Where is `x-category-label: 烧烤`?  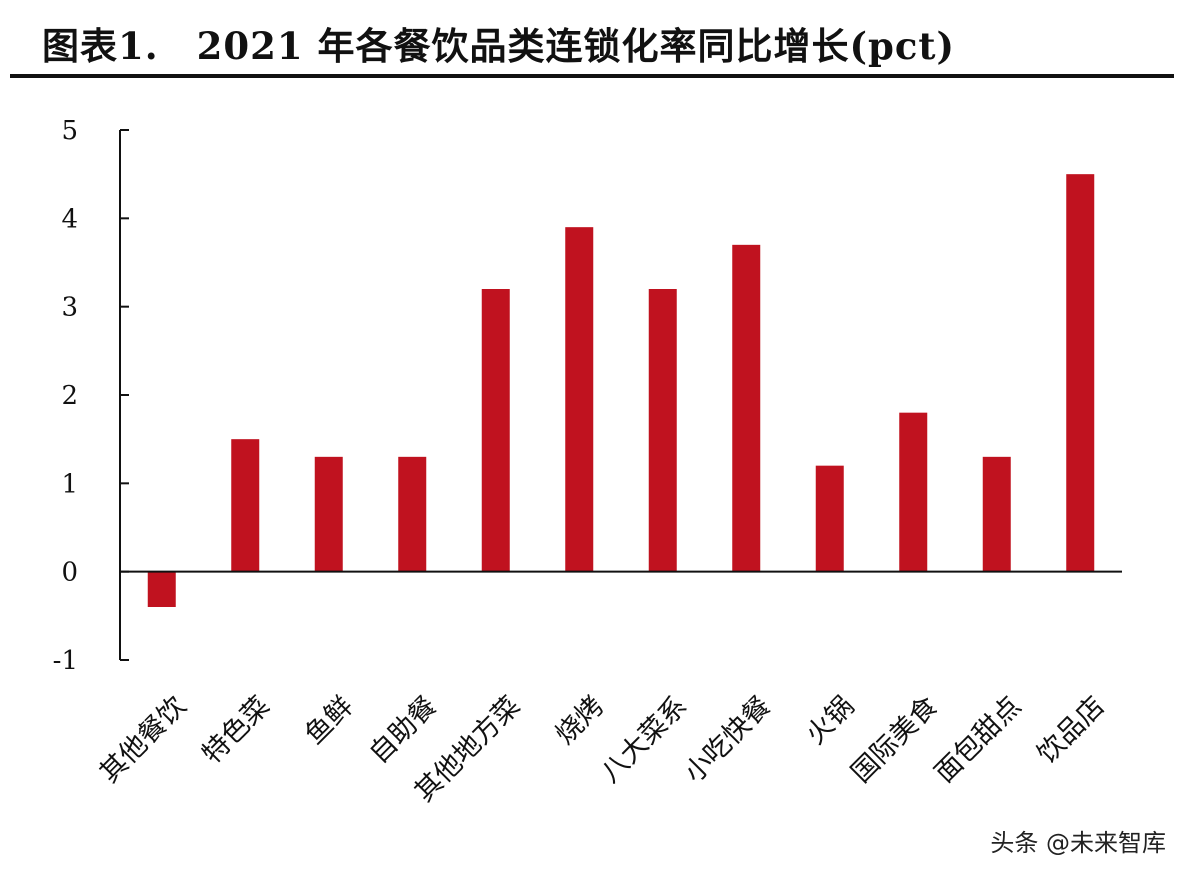 x-category-label: 烧烤 is located at coordinates (580, 721).